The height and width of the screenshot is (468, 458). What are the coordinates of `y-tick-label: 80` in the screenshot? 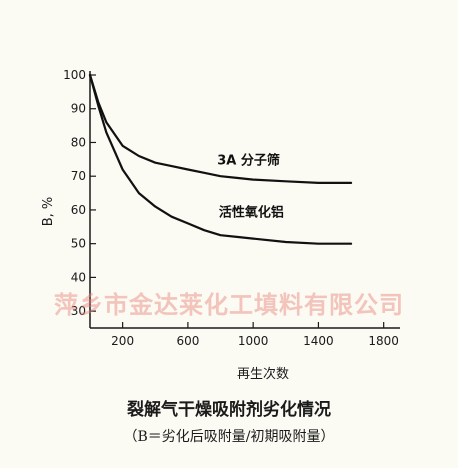 It's located at (78, 142).